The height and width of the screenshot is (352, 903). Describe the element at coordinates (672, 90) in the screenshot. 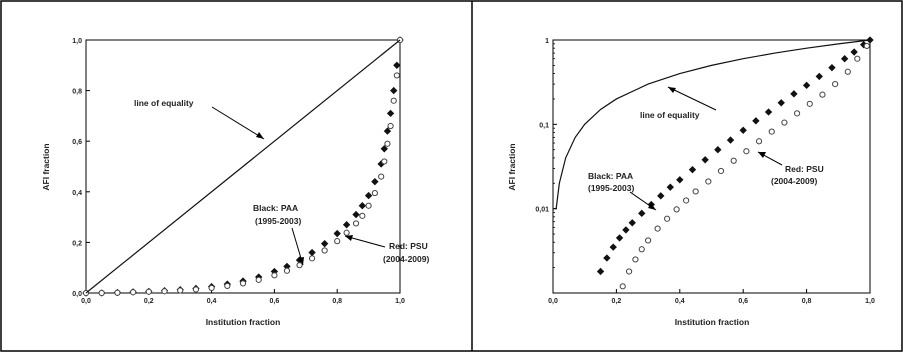

I see `right-equality-arrowhead` at that location.